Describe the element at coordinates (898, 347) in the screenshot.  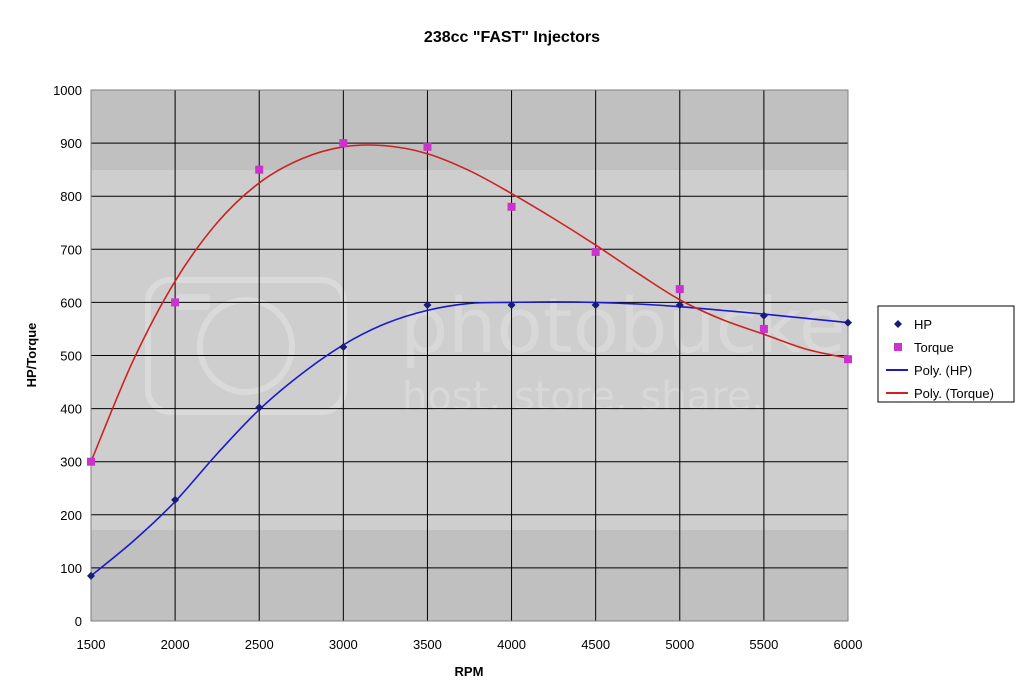
I see `legend-swatch-torque` at that location.